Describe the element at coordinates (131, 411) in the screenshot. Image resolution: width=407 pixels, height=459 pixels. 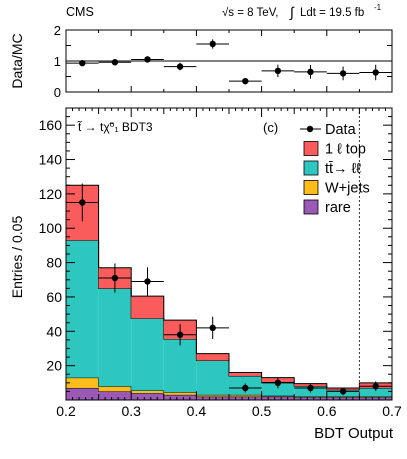
I see `x-tick-label: 0.3` at that location.